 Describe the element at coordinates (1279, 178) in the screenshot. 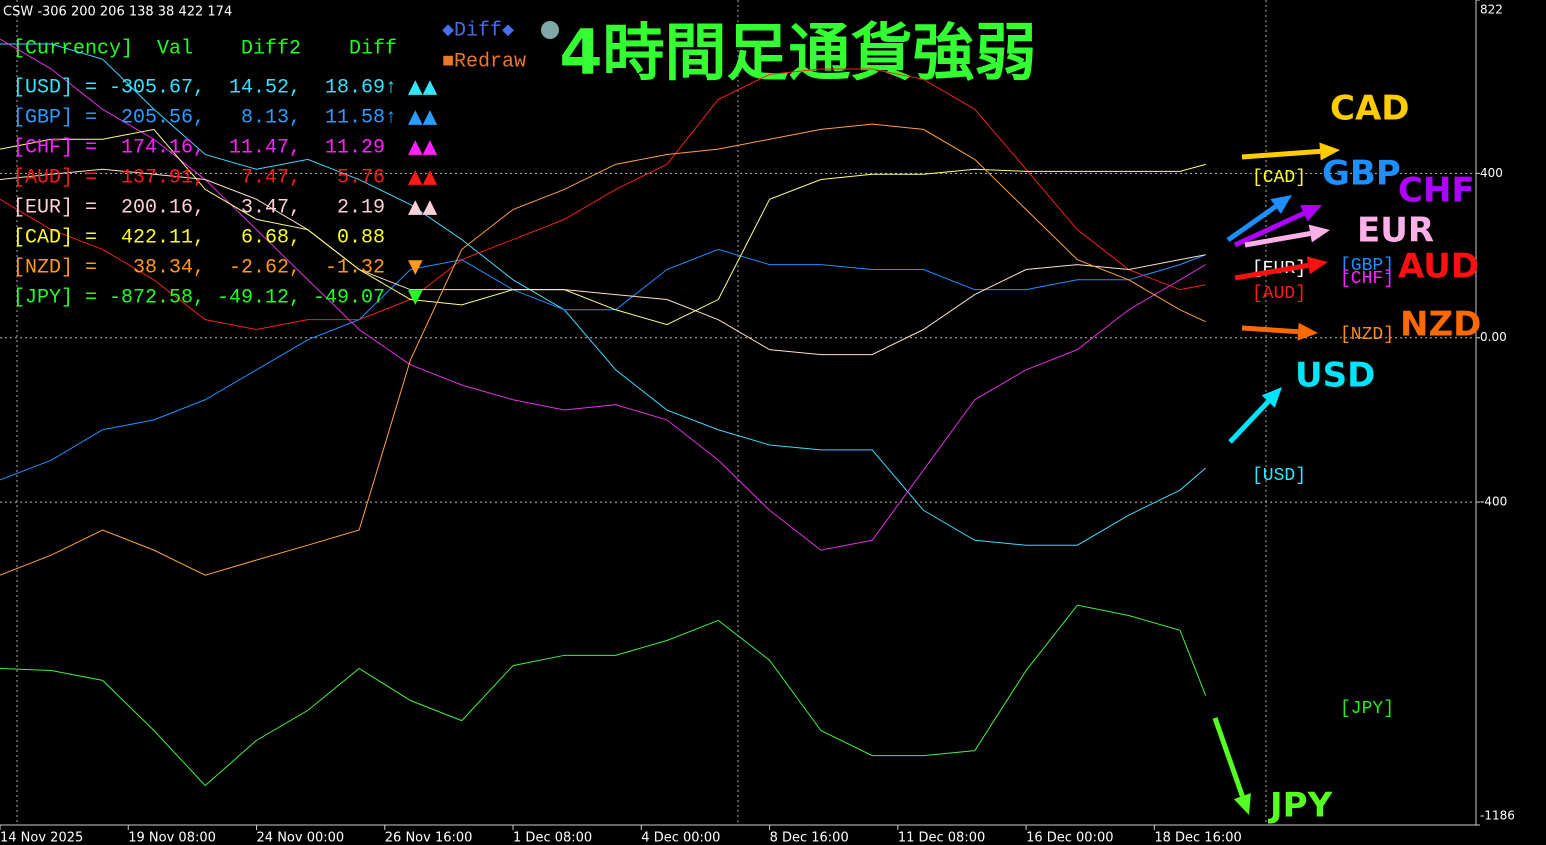

I see `line-label: [CAD]` at that location.